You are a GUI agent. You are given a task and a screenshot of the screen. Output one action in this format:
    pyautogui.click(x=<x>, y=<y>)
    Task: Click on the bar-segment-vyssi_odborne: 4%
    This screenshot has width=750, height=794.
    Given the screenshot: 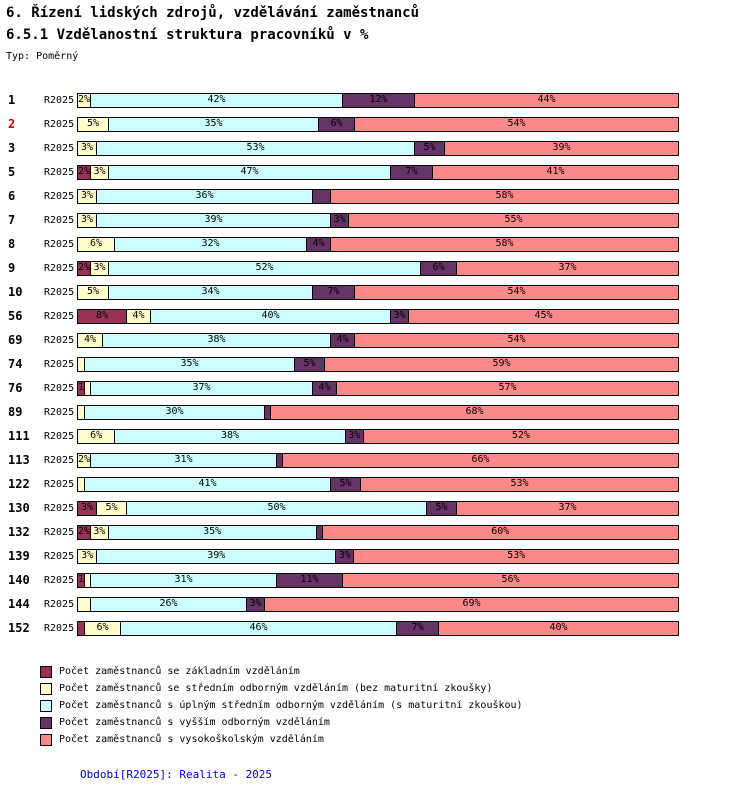 What is the action you would take?
    pyautogui.click(x=342, y=340)
    